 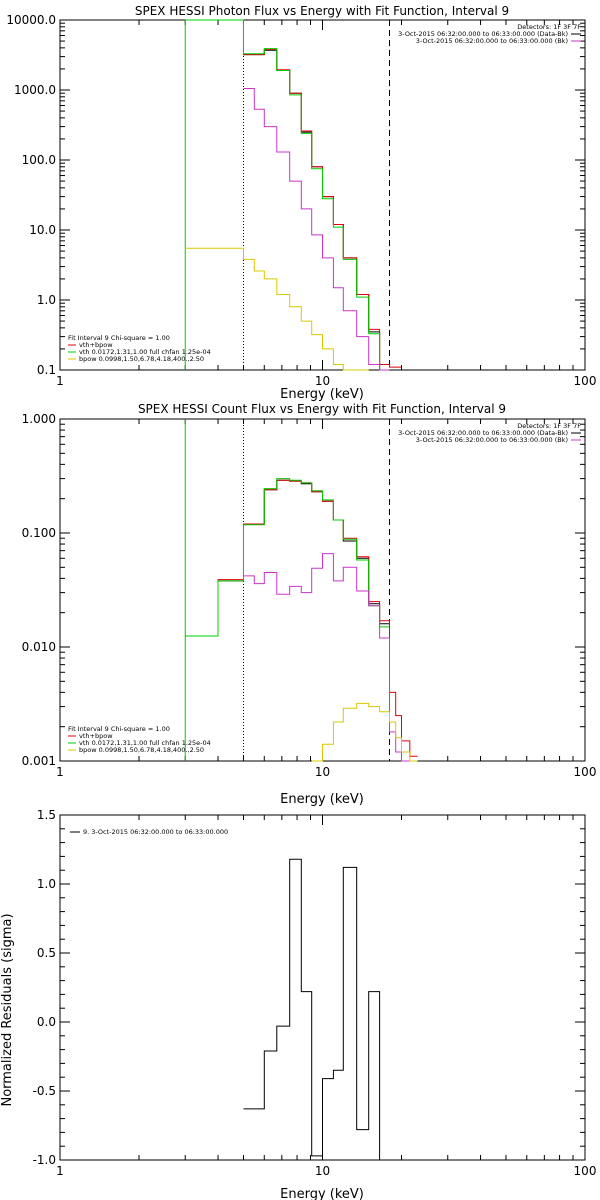 What do you see at coordinates (39, 533) in the screenshot?
I see `count-y-tick-label: 0.100` at bounding box center [39, 533].